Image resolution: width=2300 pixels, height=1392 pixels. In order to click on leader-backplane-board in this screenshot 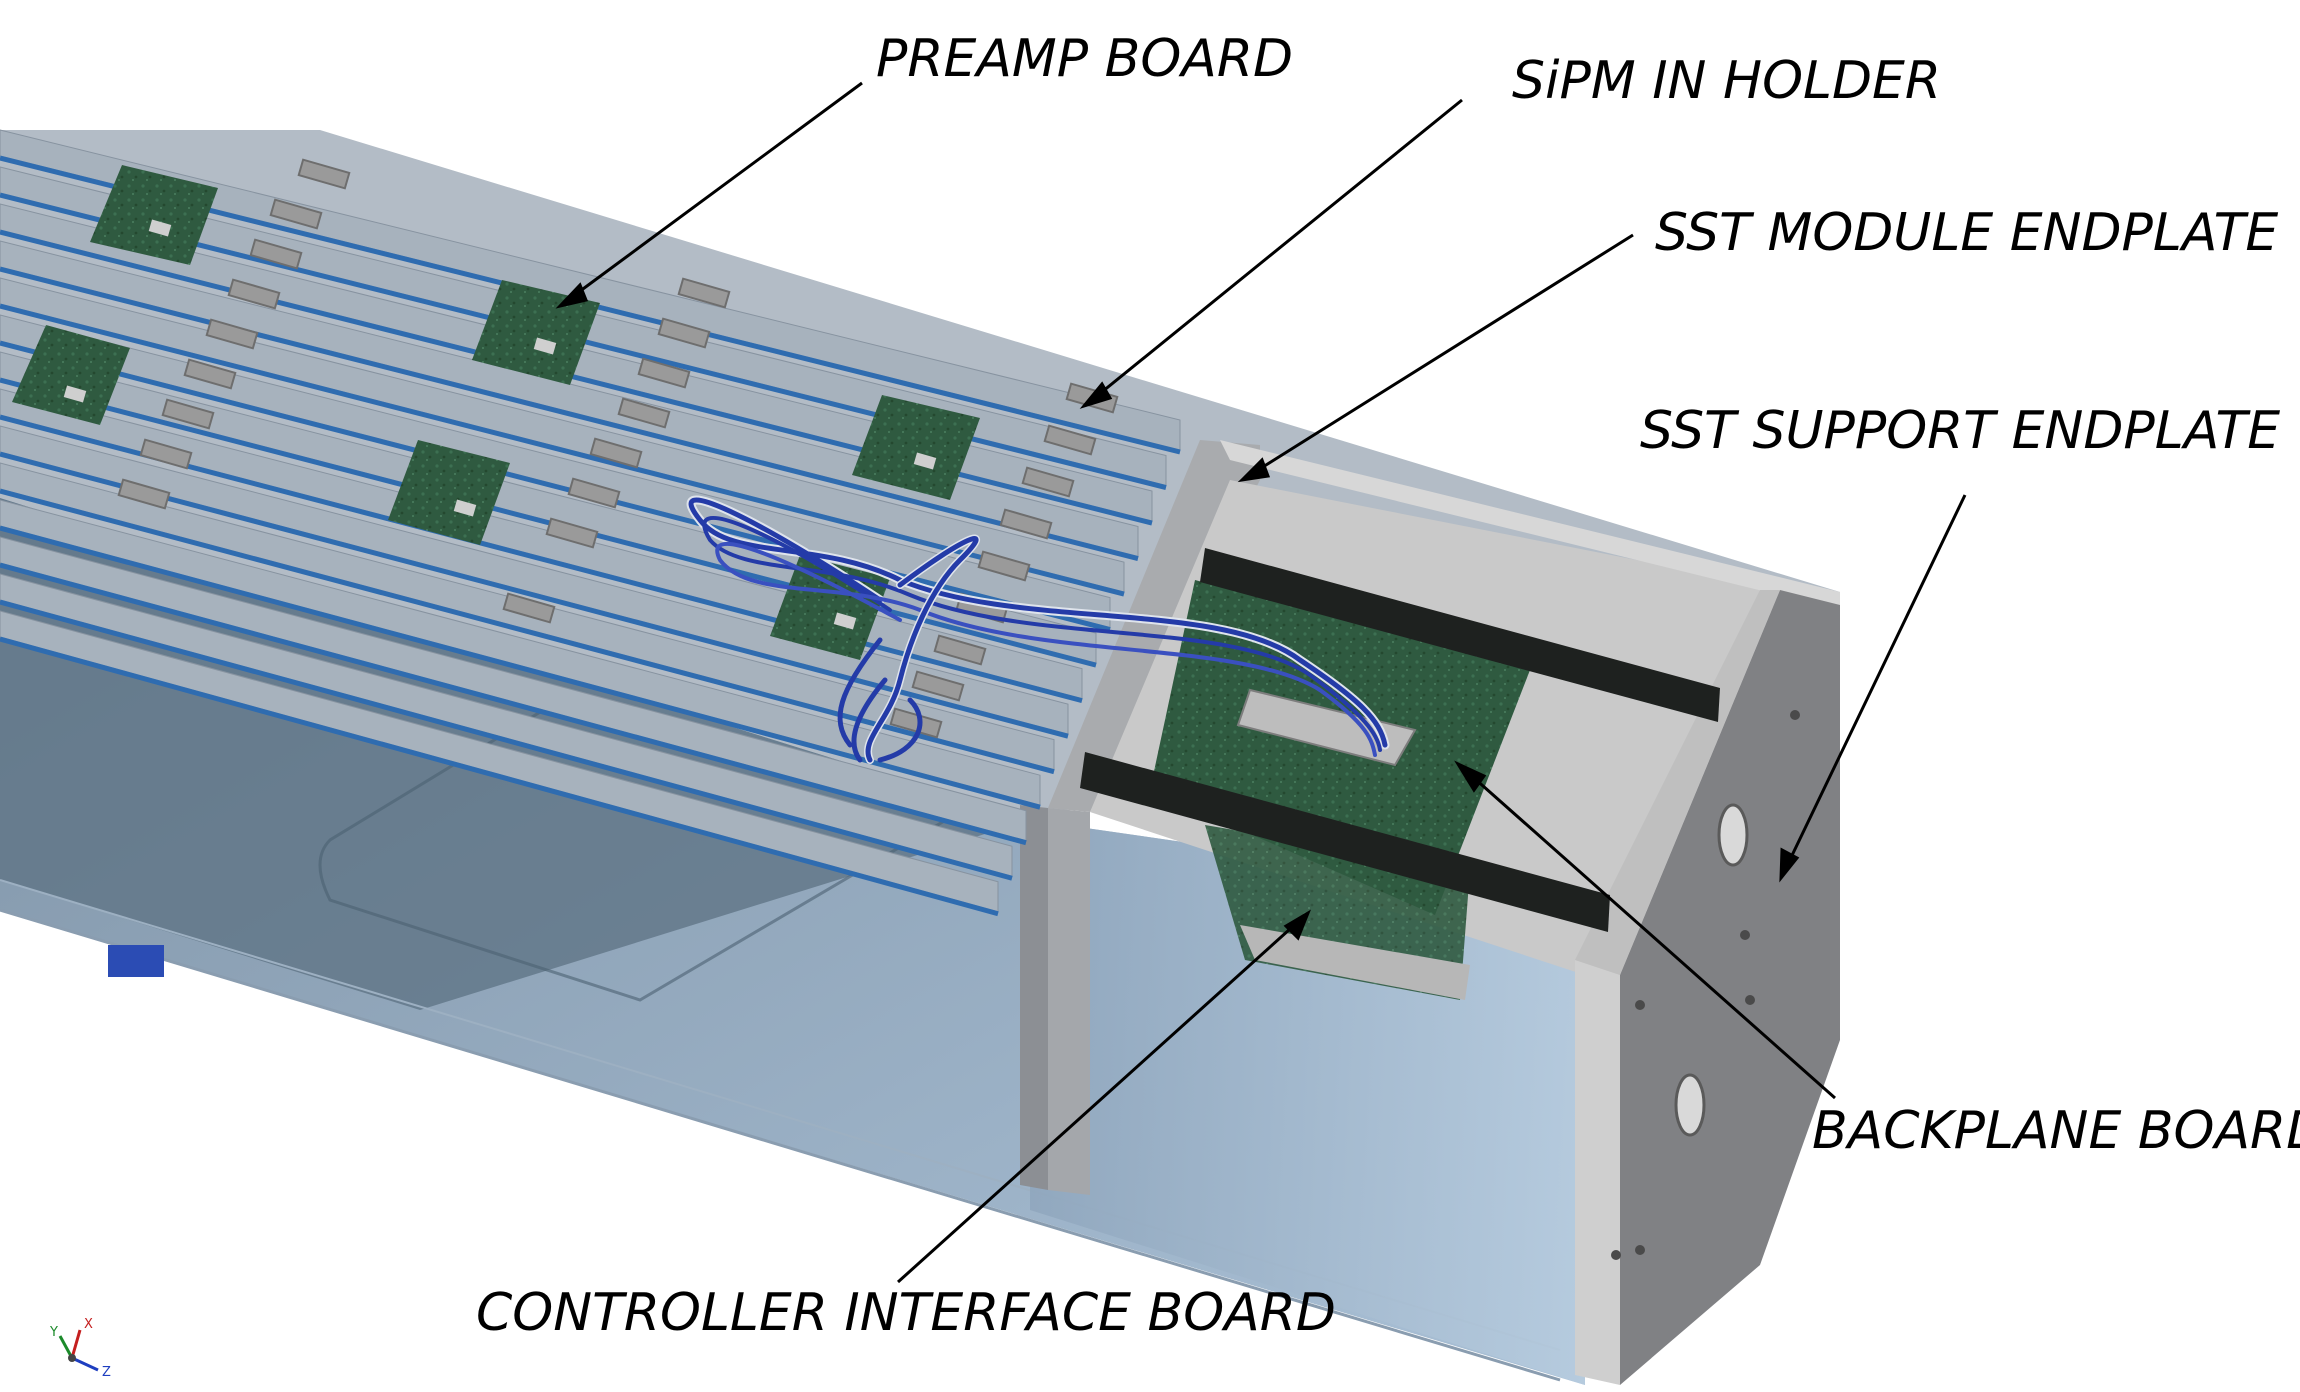, I will do `click(1650, 934)`.